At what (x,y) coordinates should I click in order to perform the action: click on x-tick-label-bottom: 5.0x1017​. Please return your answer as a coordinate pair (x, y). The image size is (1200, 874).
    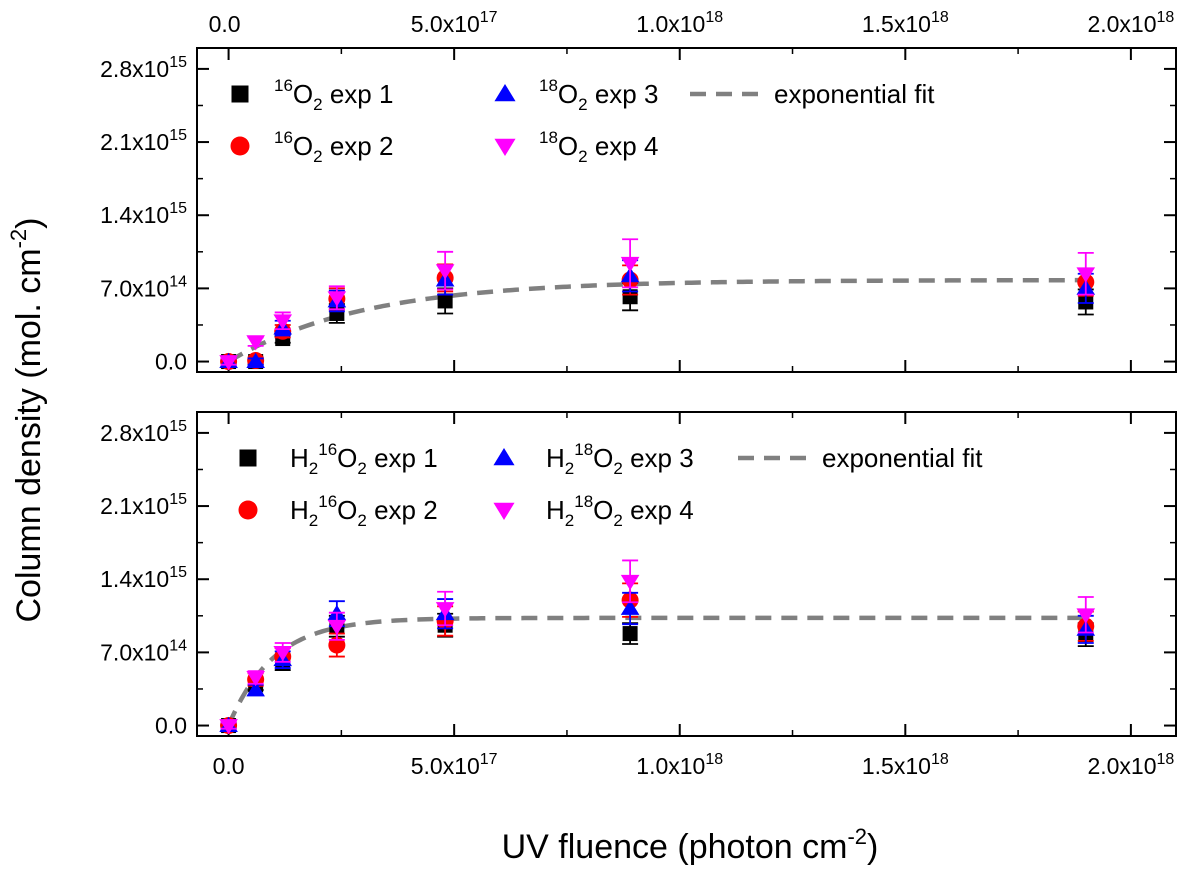
    Looking at the image, I should click on (454, 765).